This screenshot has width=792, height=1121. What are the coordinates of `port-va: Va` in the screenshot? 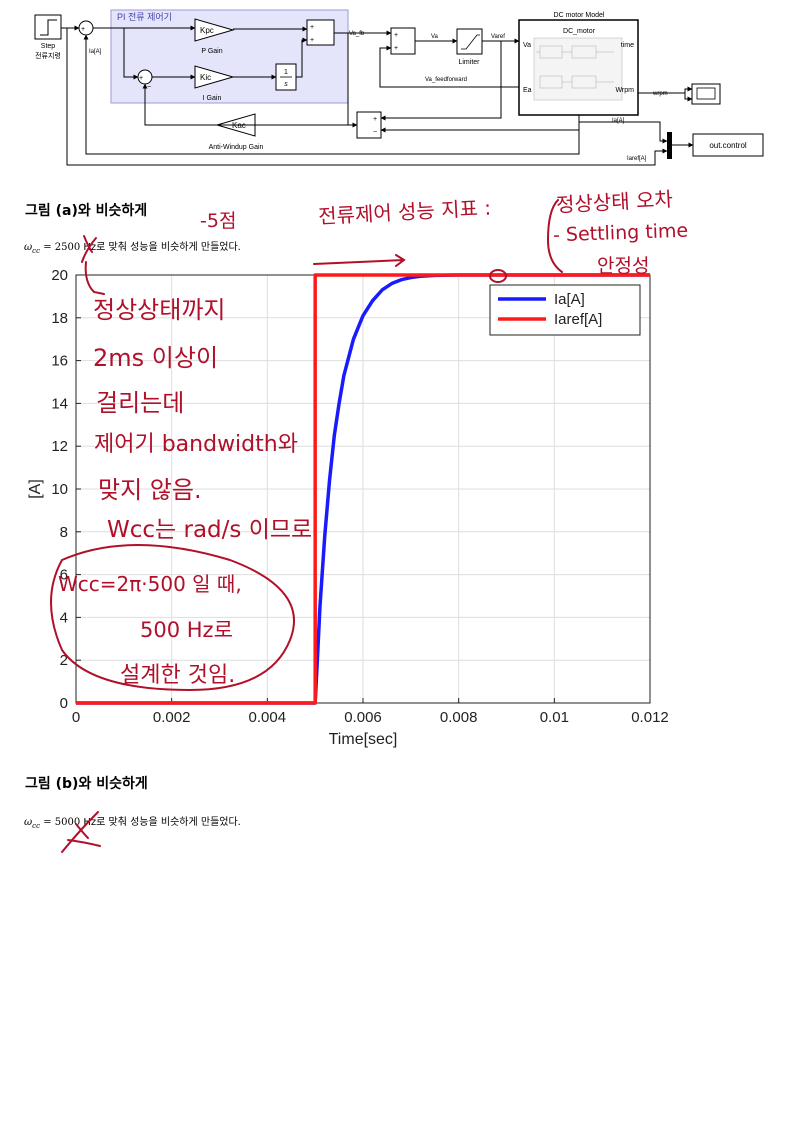 It's located at (527, 45).